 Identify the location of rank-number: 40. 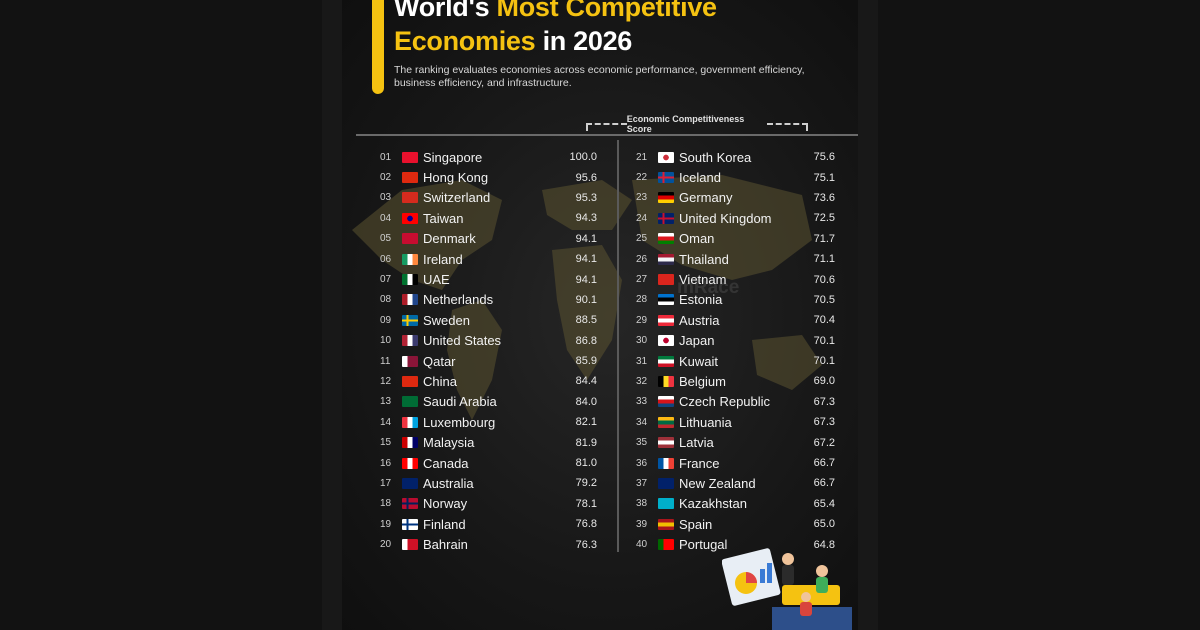
(642, 545).